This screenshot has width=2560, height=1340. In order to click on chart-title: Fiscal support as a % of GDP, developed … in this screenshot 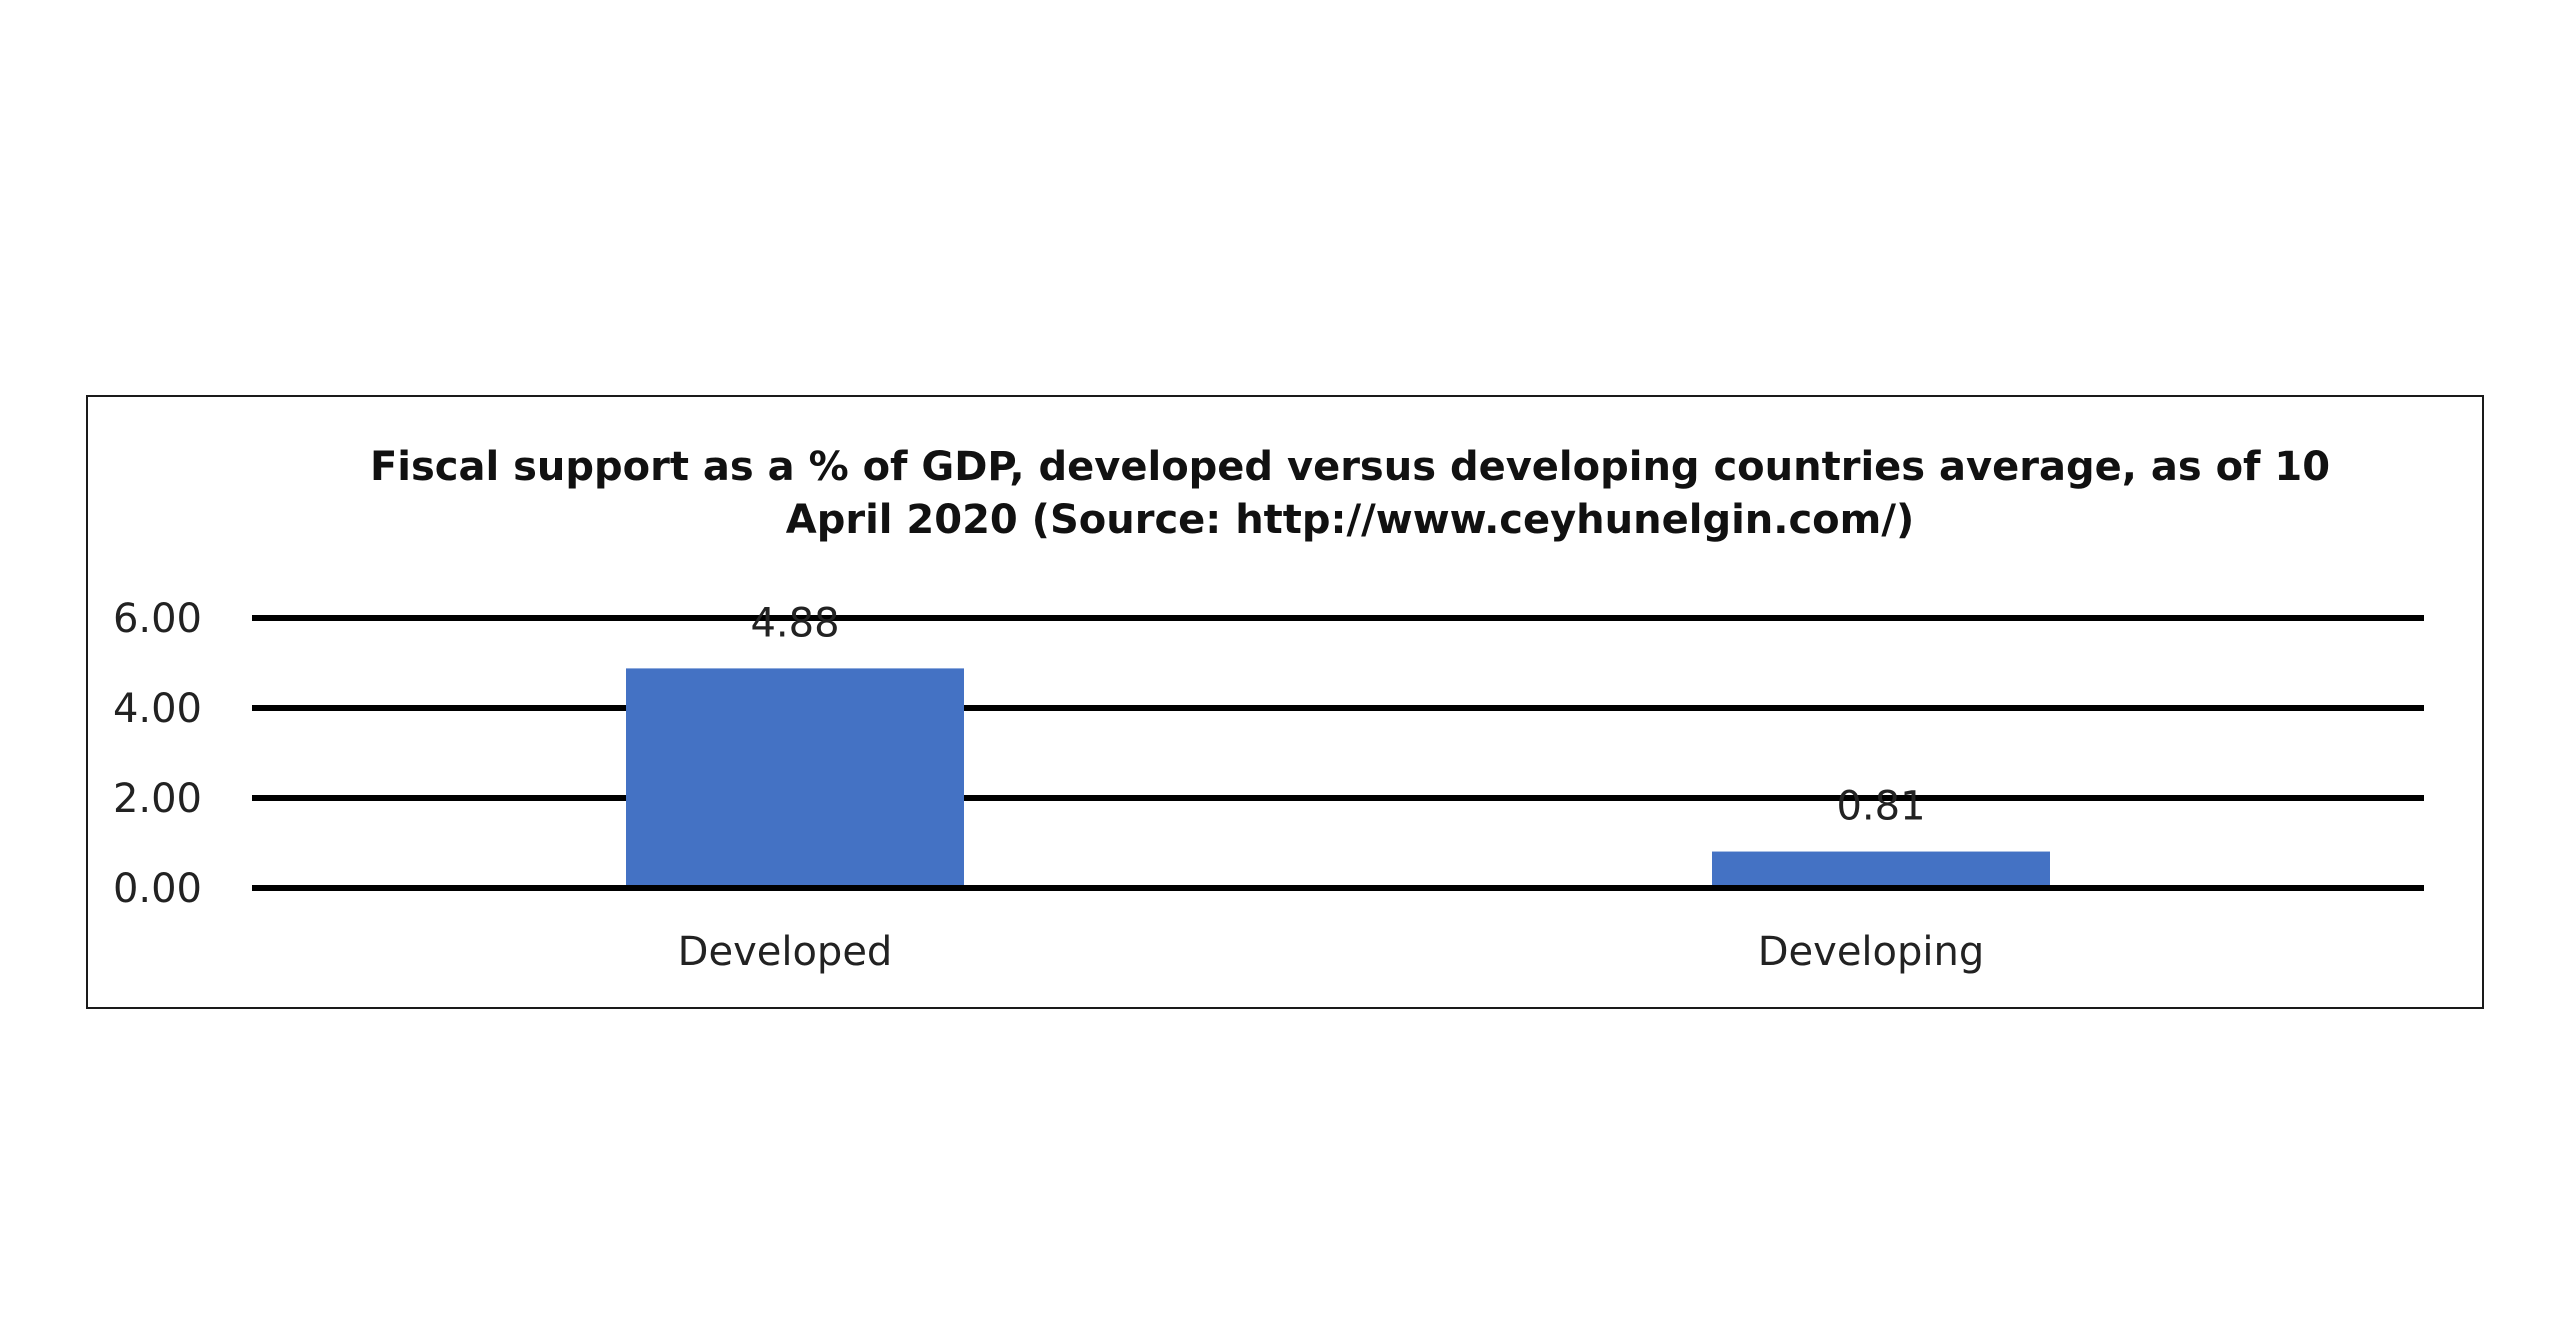, I will do `click(1350, 493)`.